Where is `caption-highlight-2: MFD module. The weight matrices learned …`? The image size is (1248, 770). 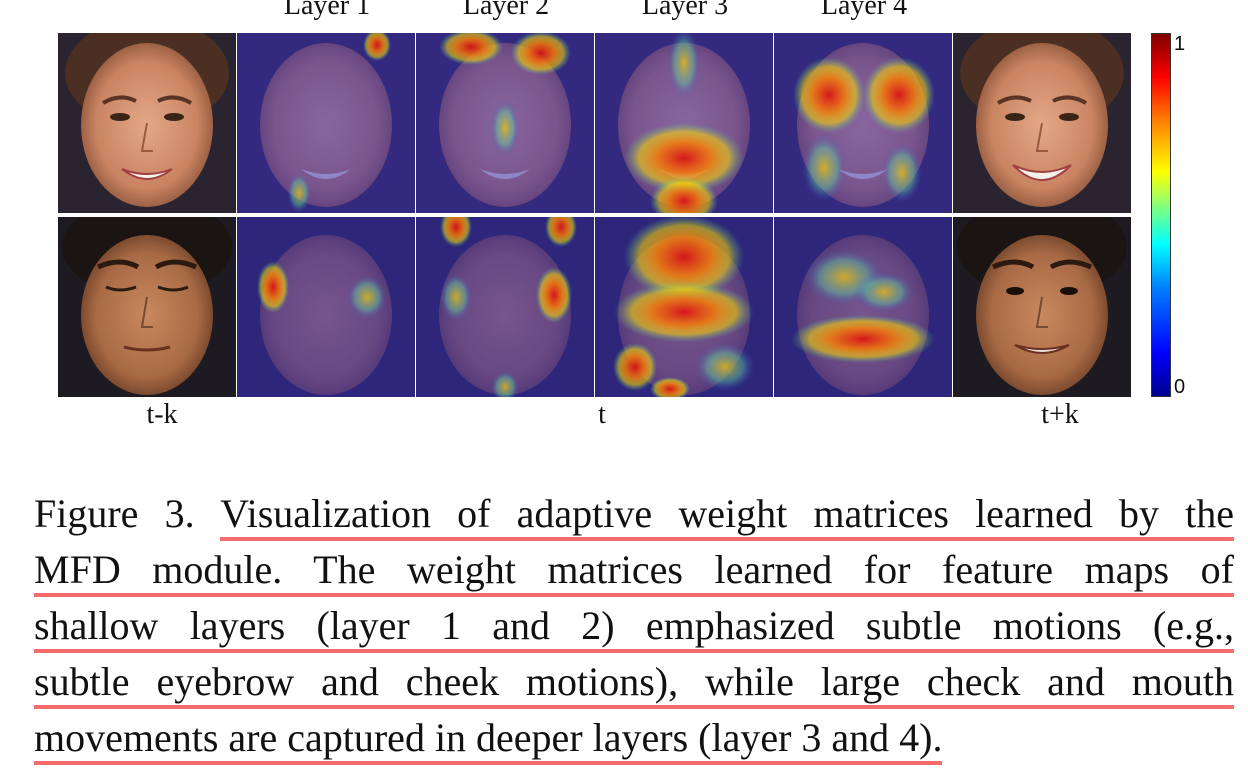
caption-highlight-2: MFD module. The weight matrices learned … is located at coordinates (634, 572).